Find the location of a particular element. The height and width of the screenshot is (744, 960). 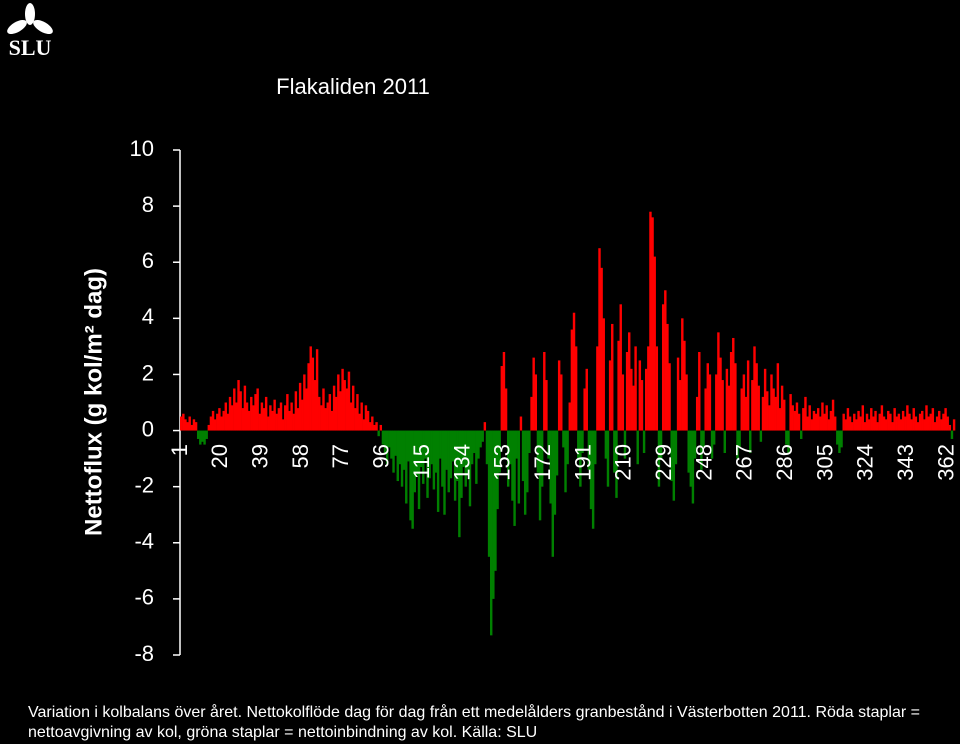

x-tick-label: 1 is located at coordinates (179, 450).